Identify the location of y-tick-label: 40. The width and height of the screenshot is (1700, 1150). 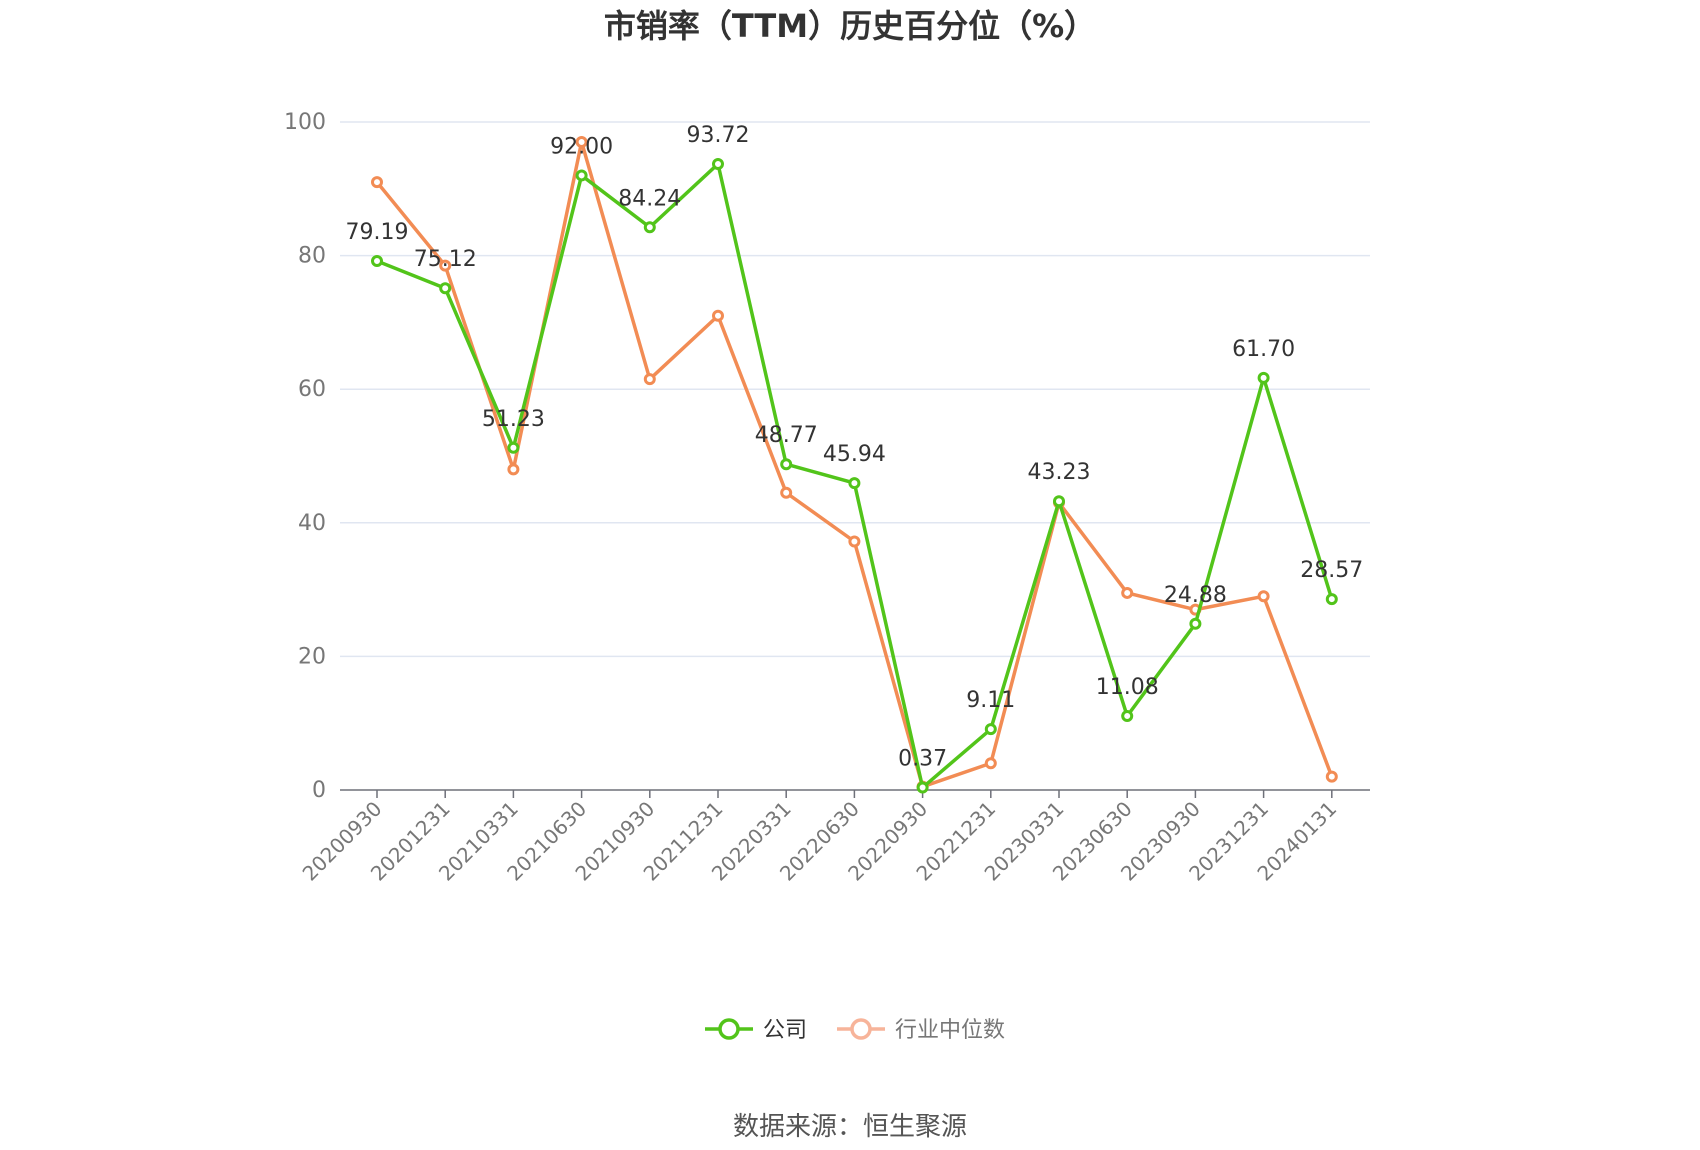
(312, 523).